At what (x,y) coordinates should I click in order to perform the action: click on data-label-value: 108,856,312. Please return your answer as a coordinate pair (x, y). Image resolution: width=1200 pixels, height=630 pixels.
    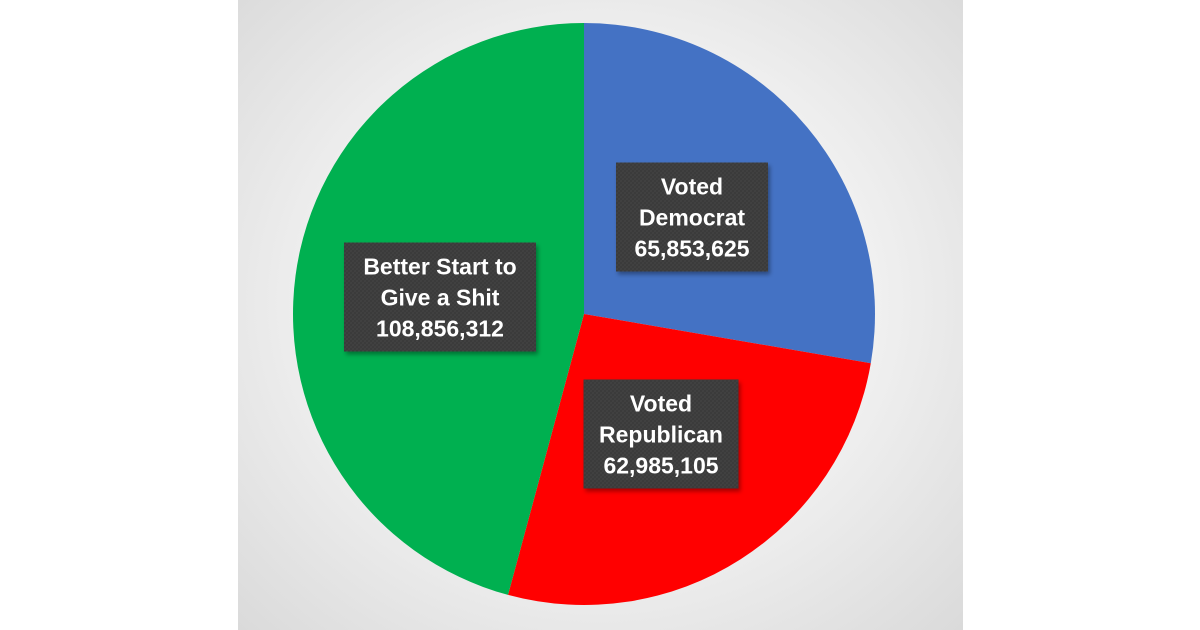
    Looking at the image, I should click on (440, 329).